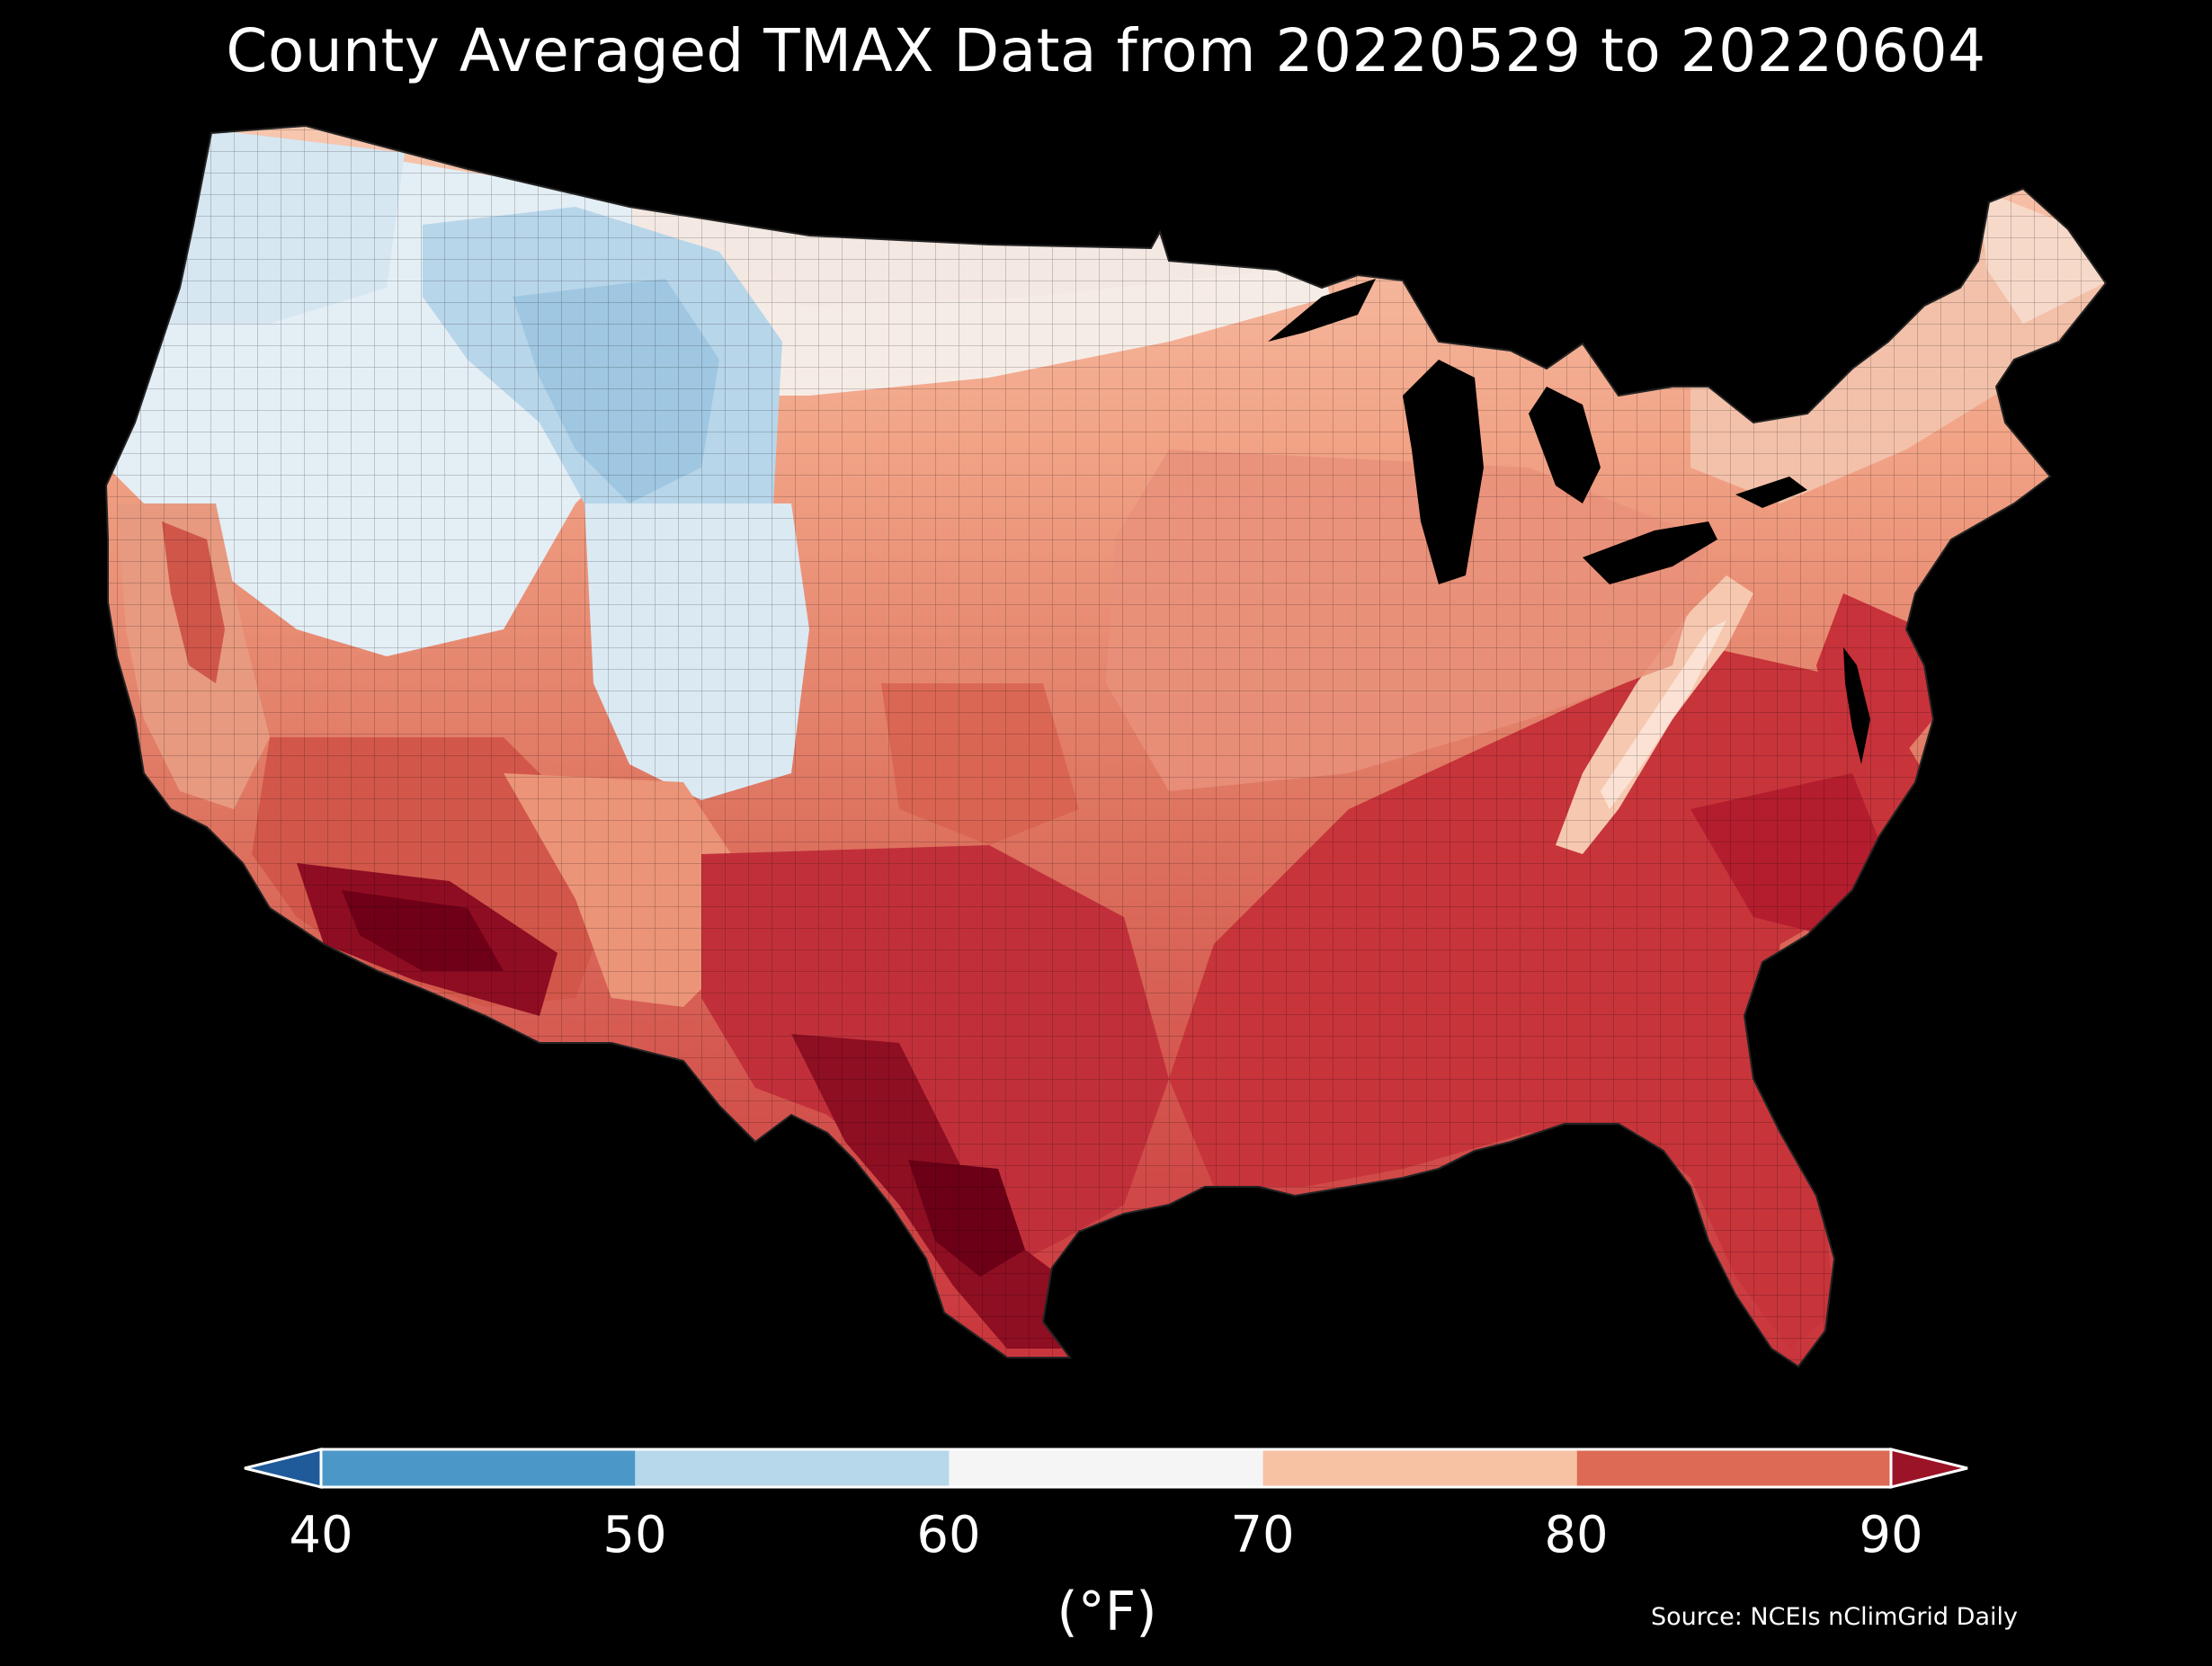 This screenshot has height=1666, width=2212. I want to click on colorbar-over-arrow, so click(1928, 1468).